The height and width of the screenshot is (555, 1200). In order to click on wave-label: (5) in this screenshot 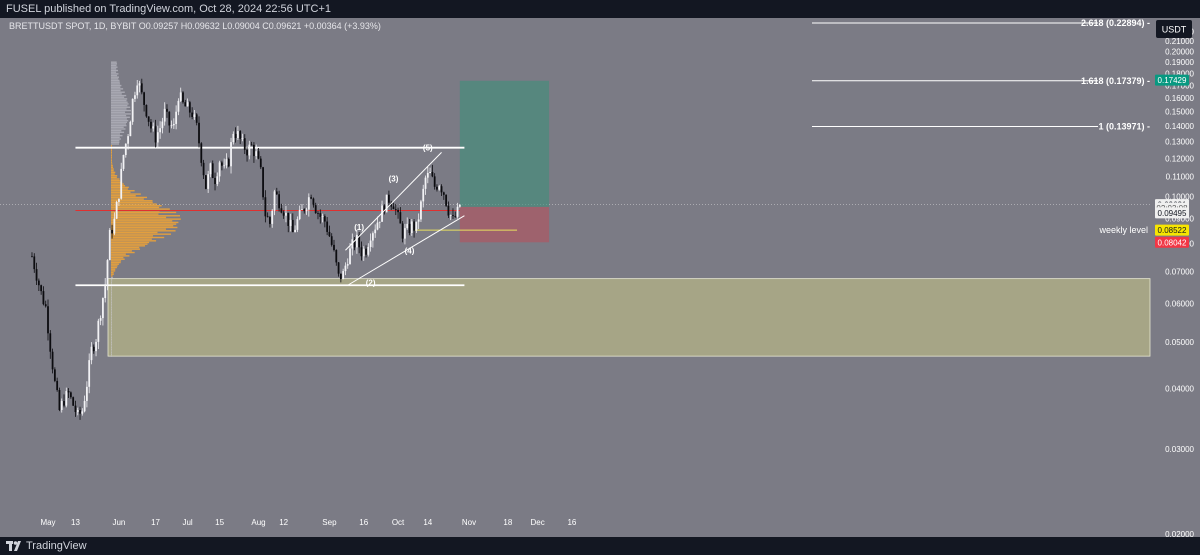, I will do `click(428, 148)`.